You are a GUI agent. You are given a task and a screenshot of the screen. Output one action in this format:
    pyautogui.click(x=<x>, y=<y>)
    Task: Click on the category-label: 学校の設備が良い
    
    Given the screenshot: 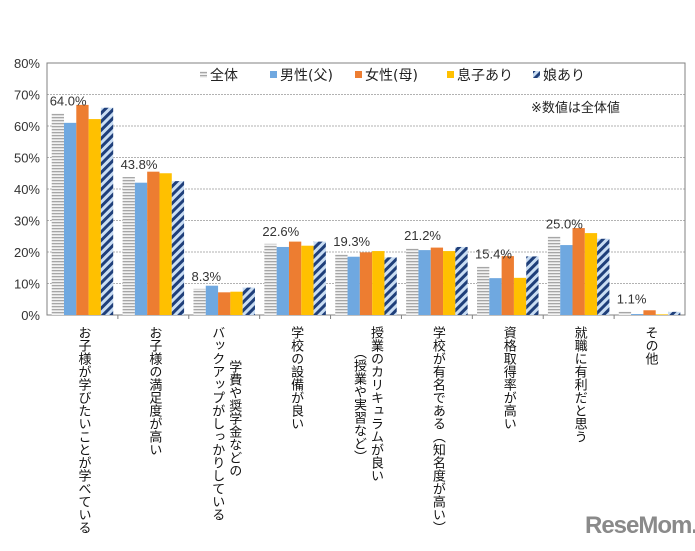 What is the action you would take?
    pyautogui.click(x=295, y=378)
    